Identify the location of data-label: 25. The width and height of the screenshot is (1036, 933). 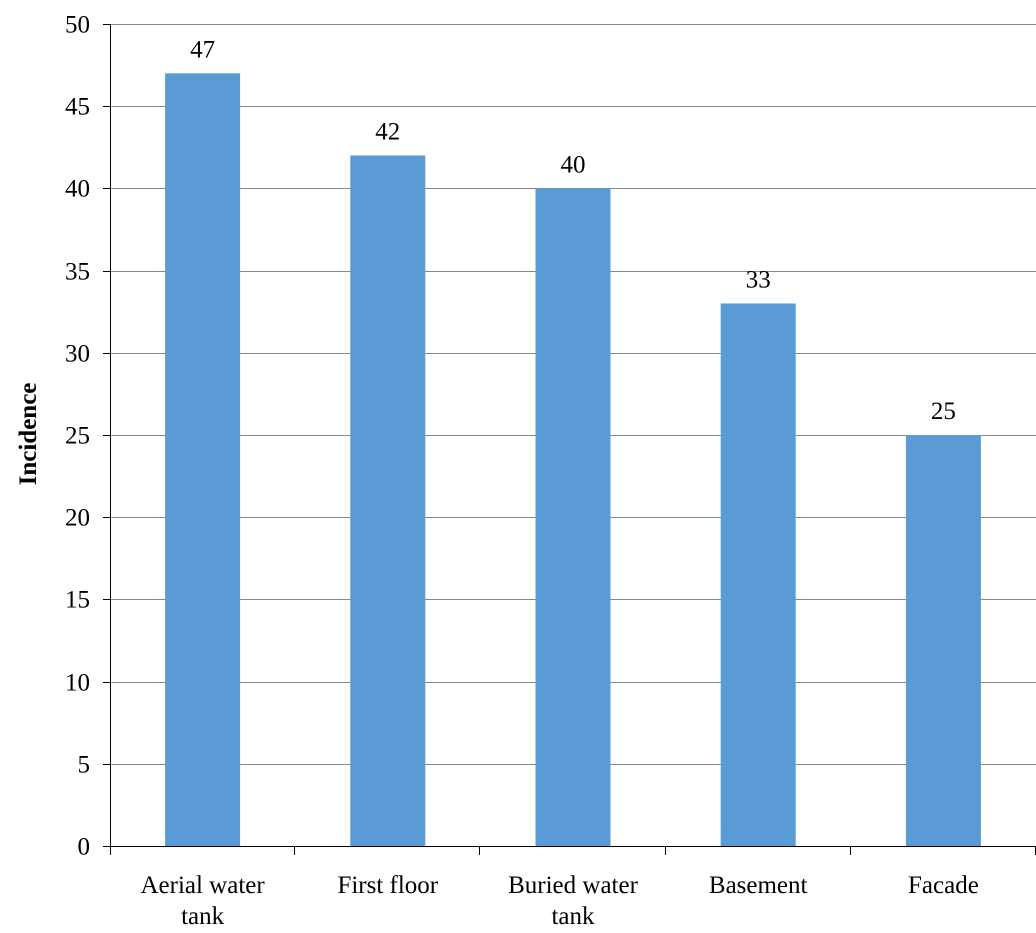
(943, 411).